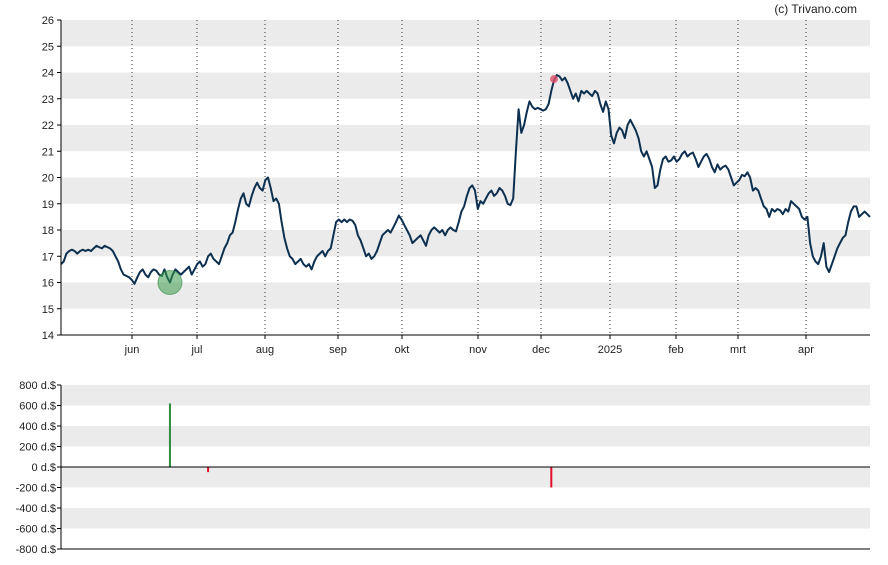  I want to click on y-tick-label: 400 d.$, so click(37, 427).